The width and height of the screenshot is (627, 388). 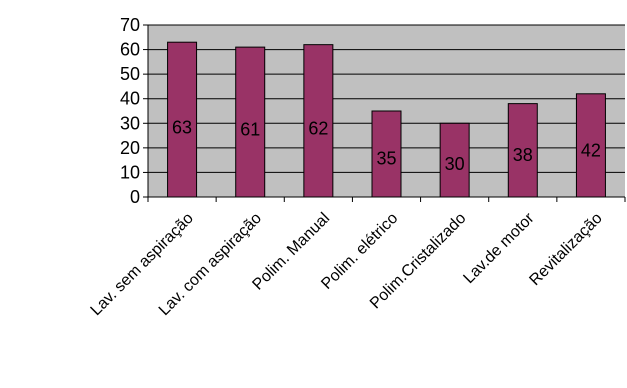 I want to click on y-tick-label: 70, so click(x=130, y=25).